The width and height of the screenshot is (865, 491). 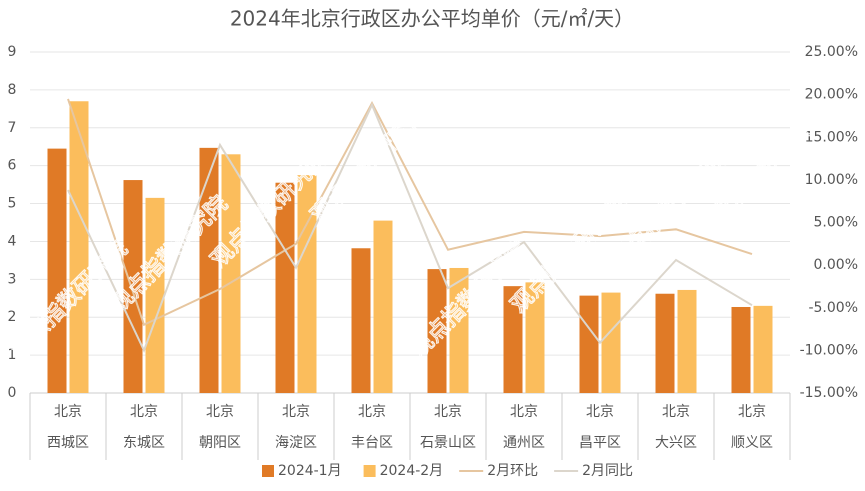 What do you see at coordinates (12, 279) in the screenshot?
I see `y-tick-label: 3` at bounding box center [12, 279].